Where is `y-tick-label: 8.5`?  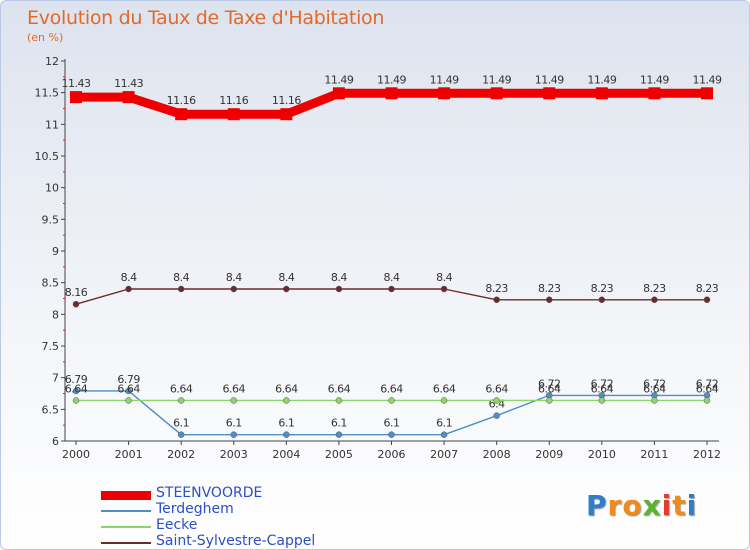 y-tick-label: 8.5 is located at coordinates (51, 283).